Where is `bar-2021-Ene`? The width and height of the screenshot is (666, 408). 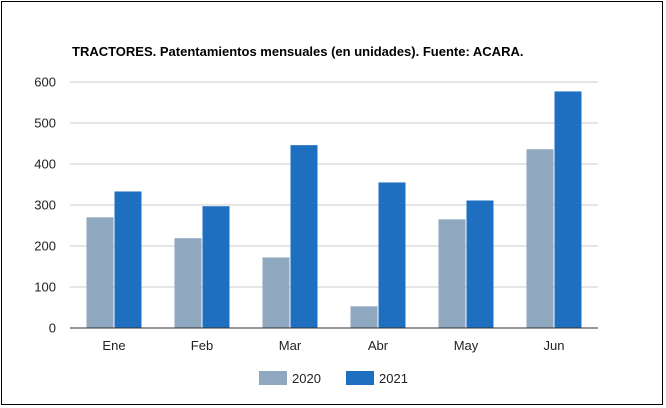 bar-2021-Ene is located at coordinates (128, 259).